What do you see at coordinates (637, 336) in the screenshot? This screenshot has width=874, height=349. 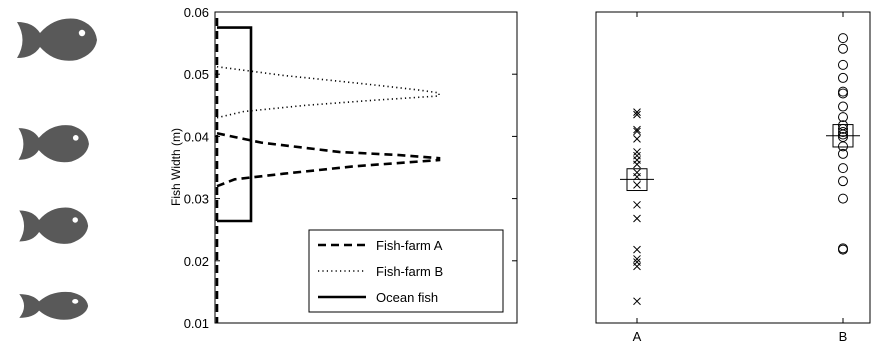 I see `right-x-tick-label: A` at bounding box center [637, 336].